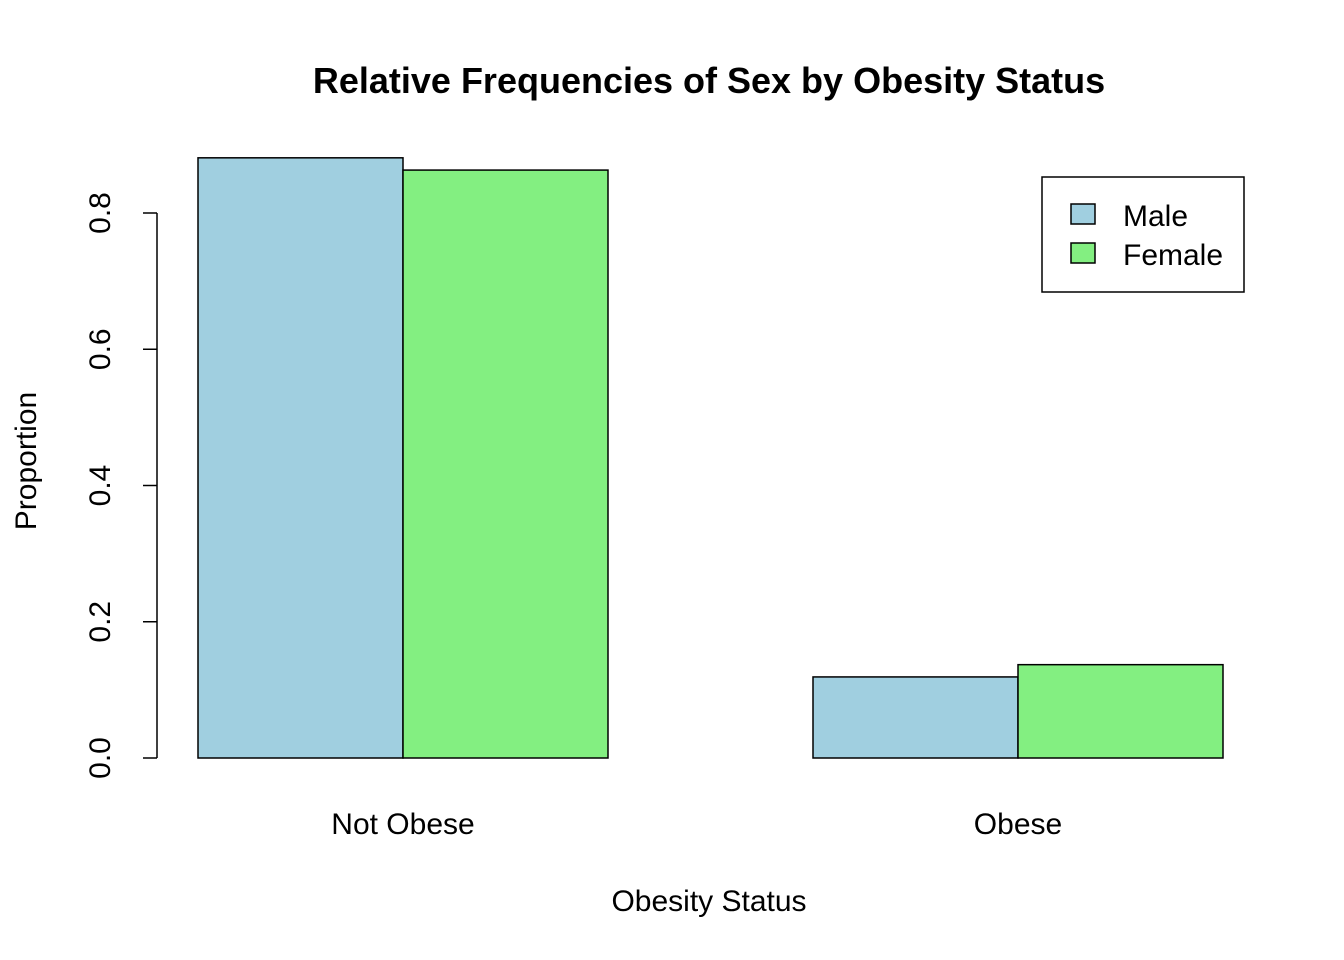  I want to click on y-tick-label: 0.2, so click(100, 622).